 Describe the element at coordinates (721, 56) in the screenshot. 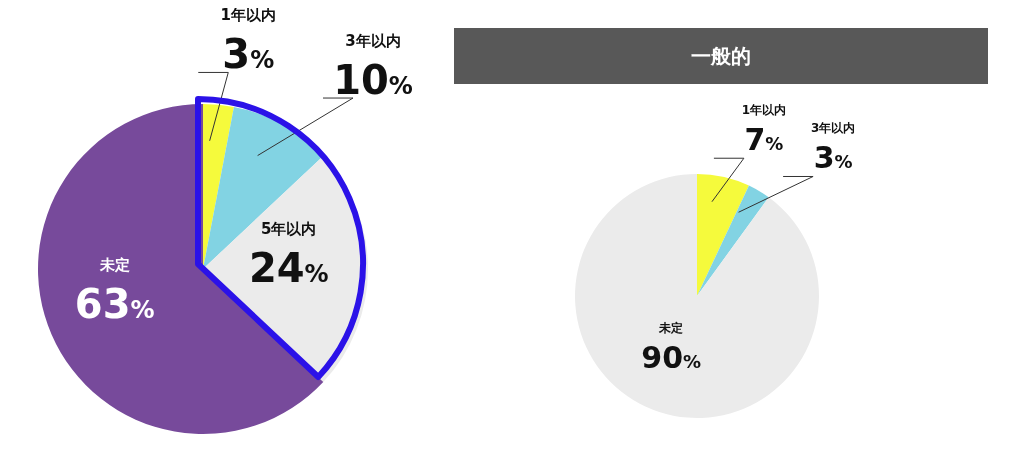

I see `chart-title: 一般的` at that location.